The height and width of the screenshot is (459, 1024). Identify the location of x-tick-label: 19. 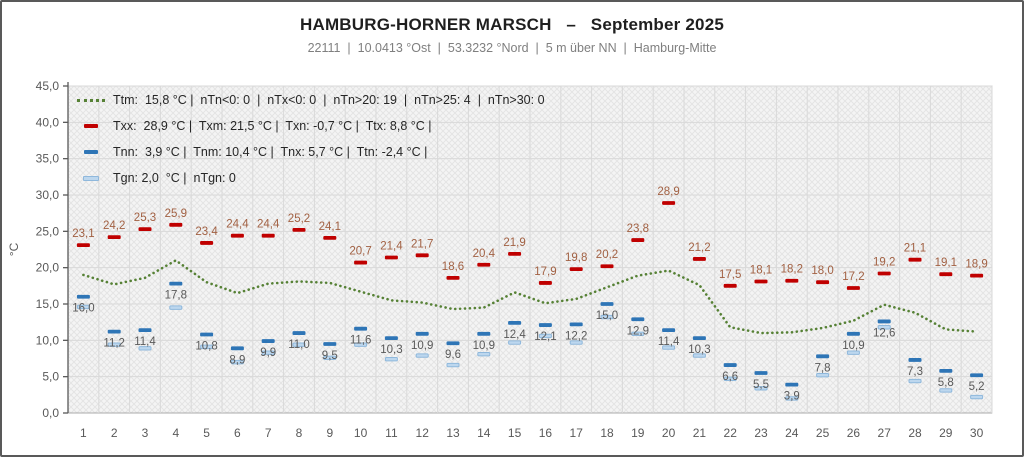
(638, 433).